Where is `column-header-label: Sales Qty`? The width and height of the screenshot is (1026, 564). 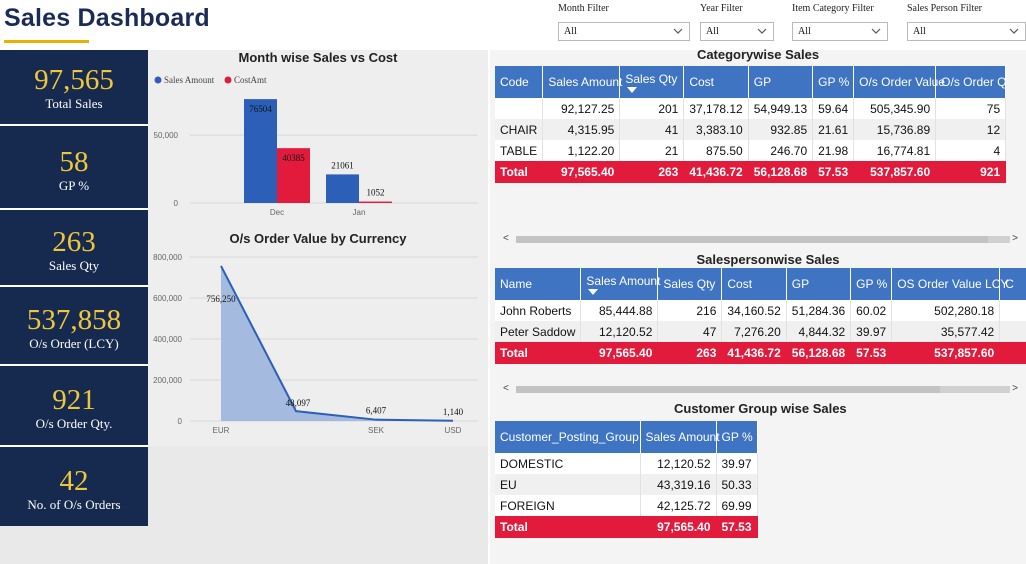 column-header-label: Sales Qty is located at coordinates (689, 284).